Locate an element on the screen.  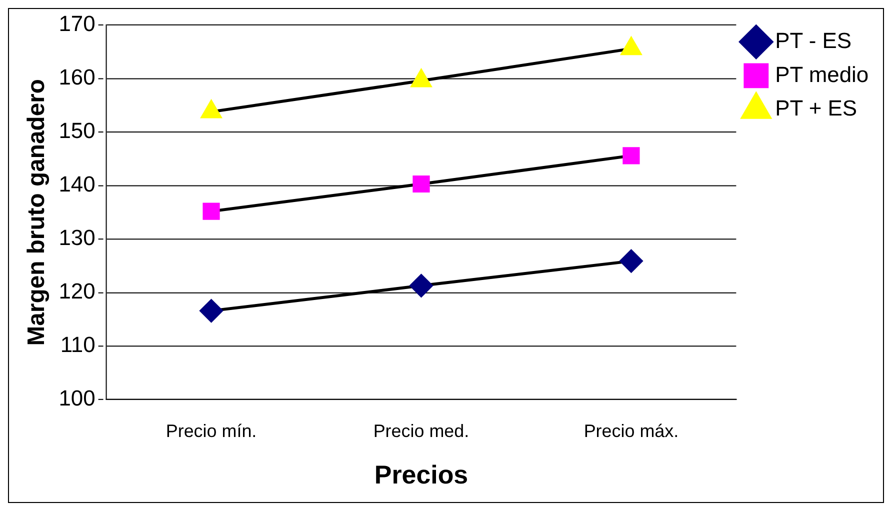
x-tick-label: Precio máx. is located at coordinates (631, 431).